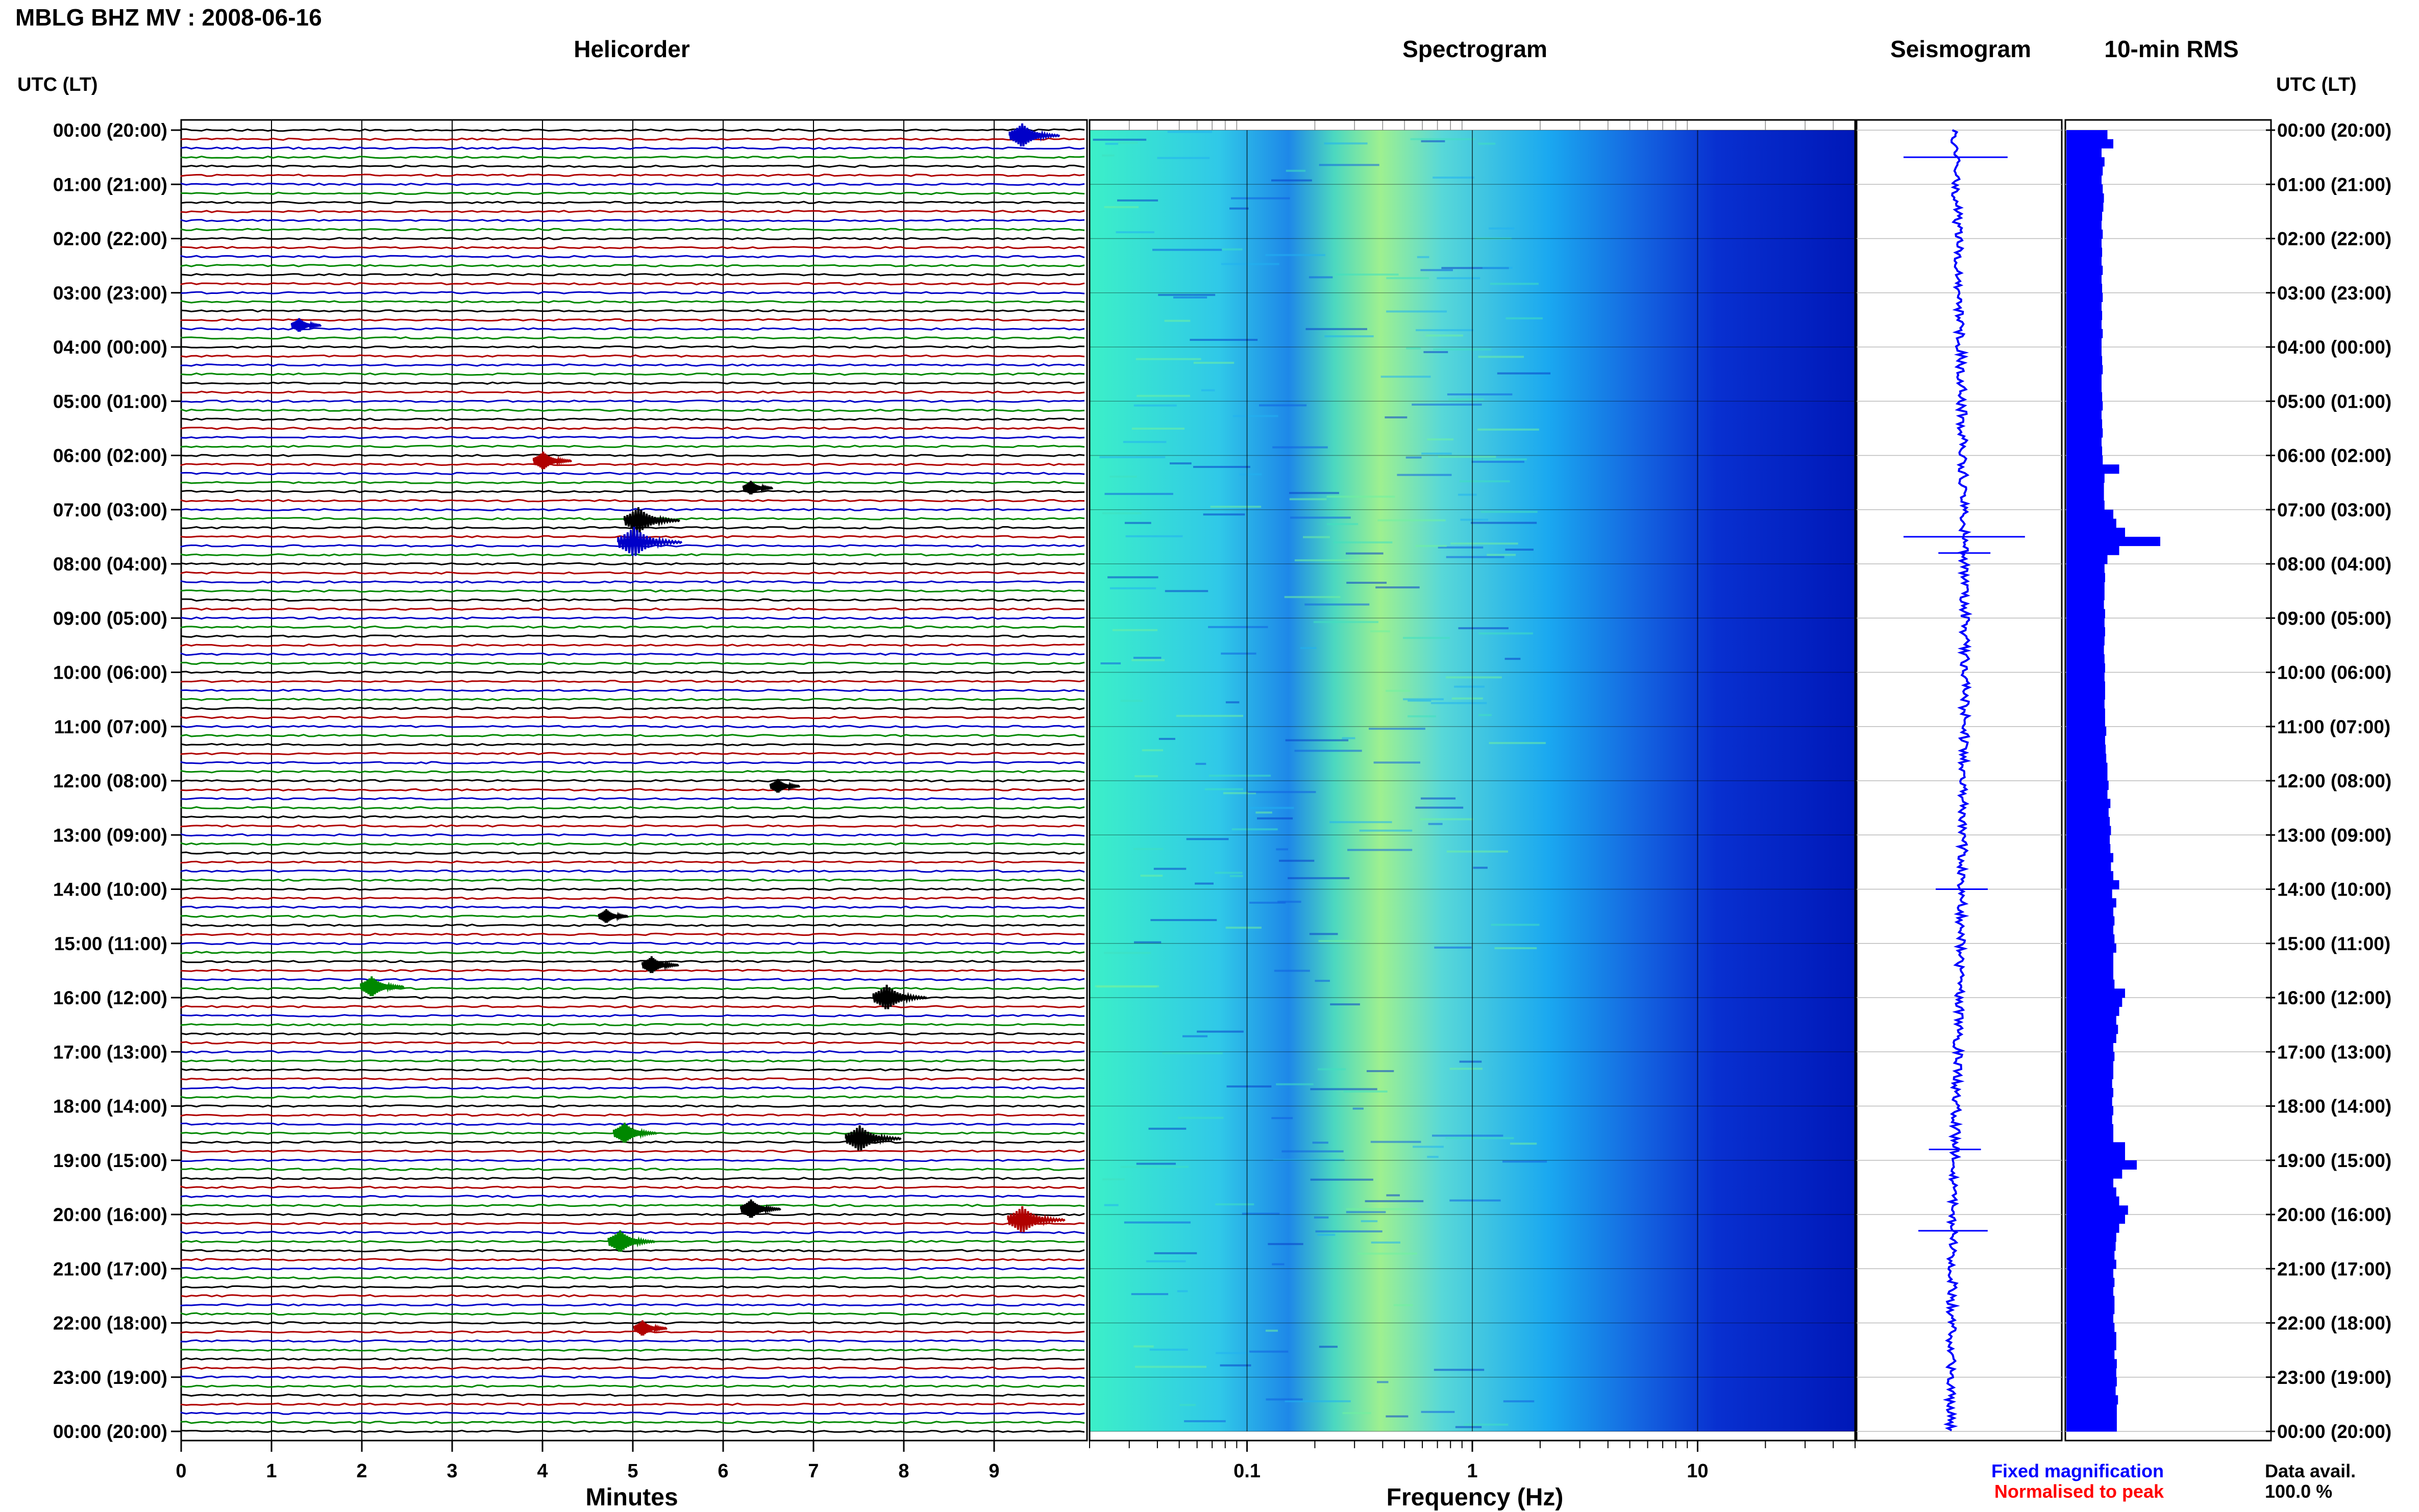 The width and height of the screenshot is (2419, 1512). I want to click on time-label-right: 18:00 (14:00), so click(2334, 1106).